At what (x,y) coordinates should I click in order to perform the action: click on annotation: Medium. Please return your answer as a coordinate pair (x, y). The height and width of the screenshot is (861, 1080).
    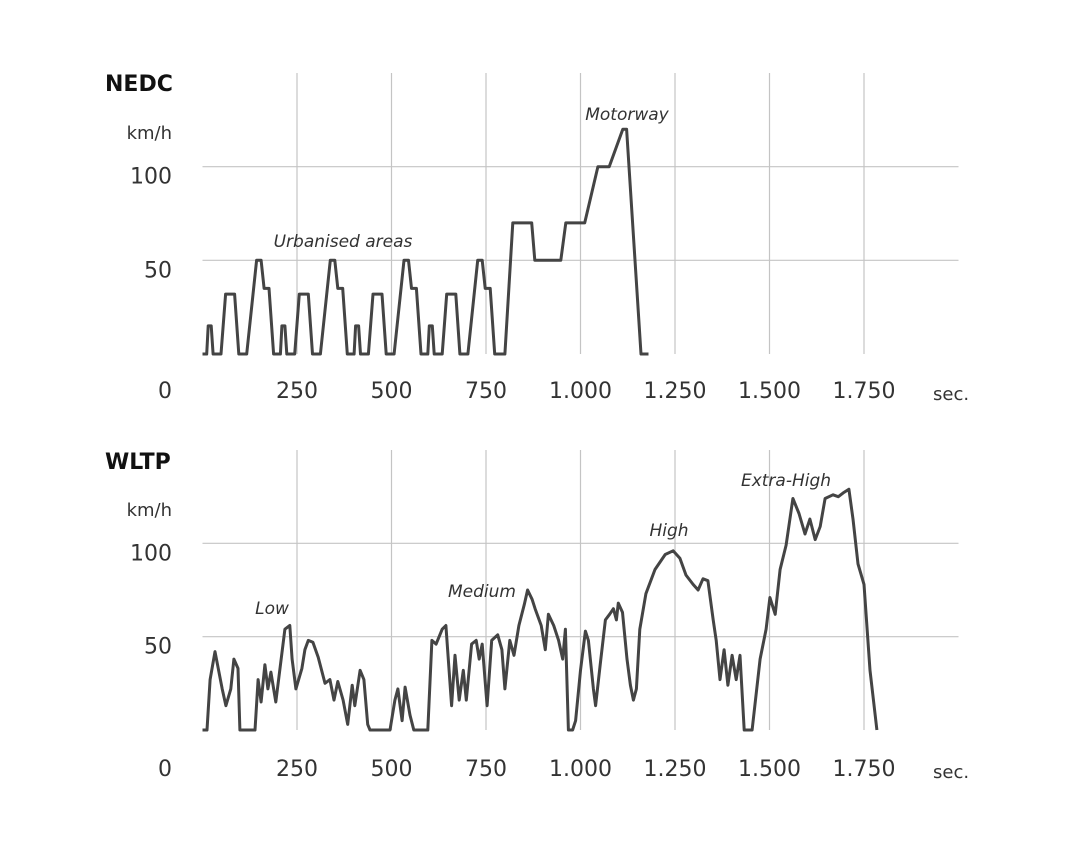
    Looking at the image, I should click on (482, 592).